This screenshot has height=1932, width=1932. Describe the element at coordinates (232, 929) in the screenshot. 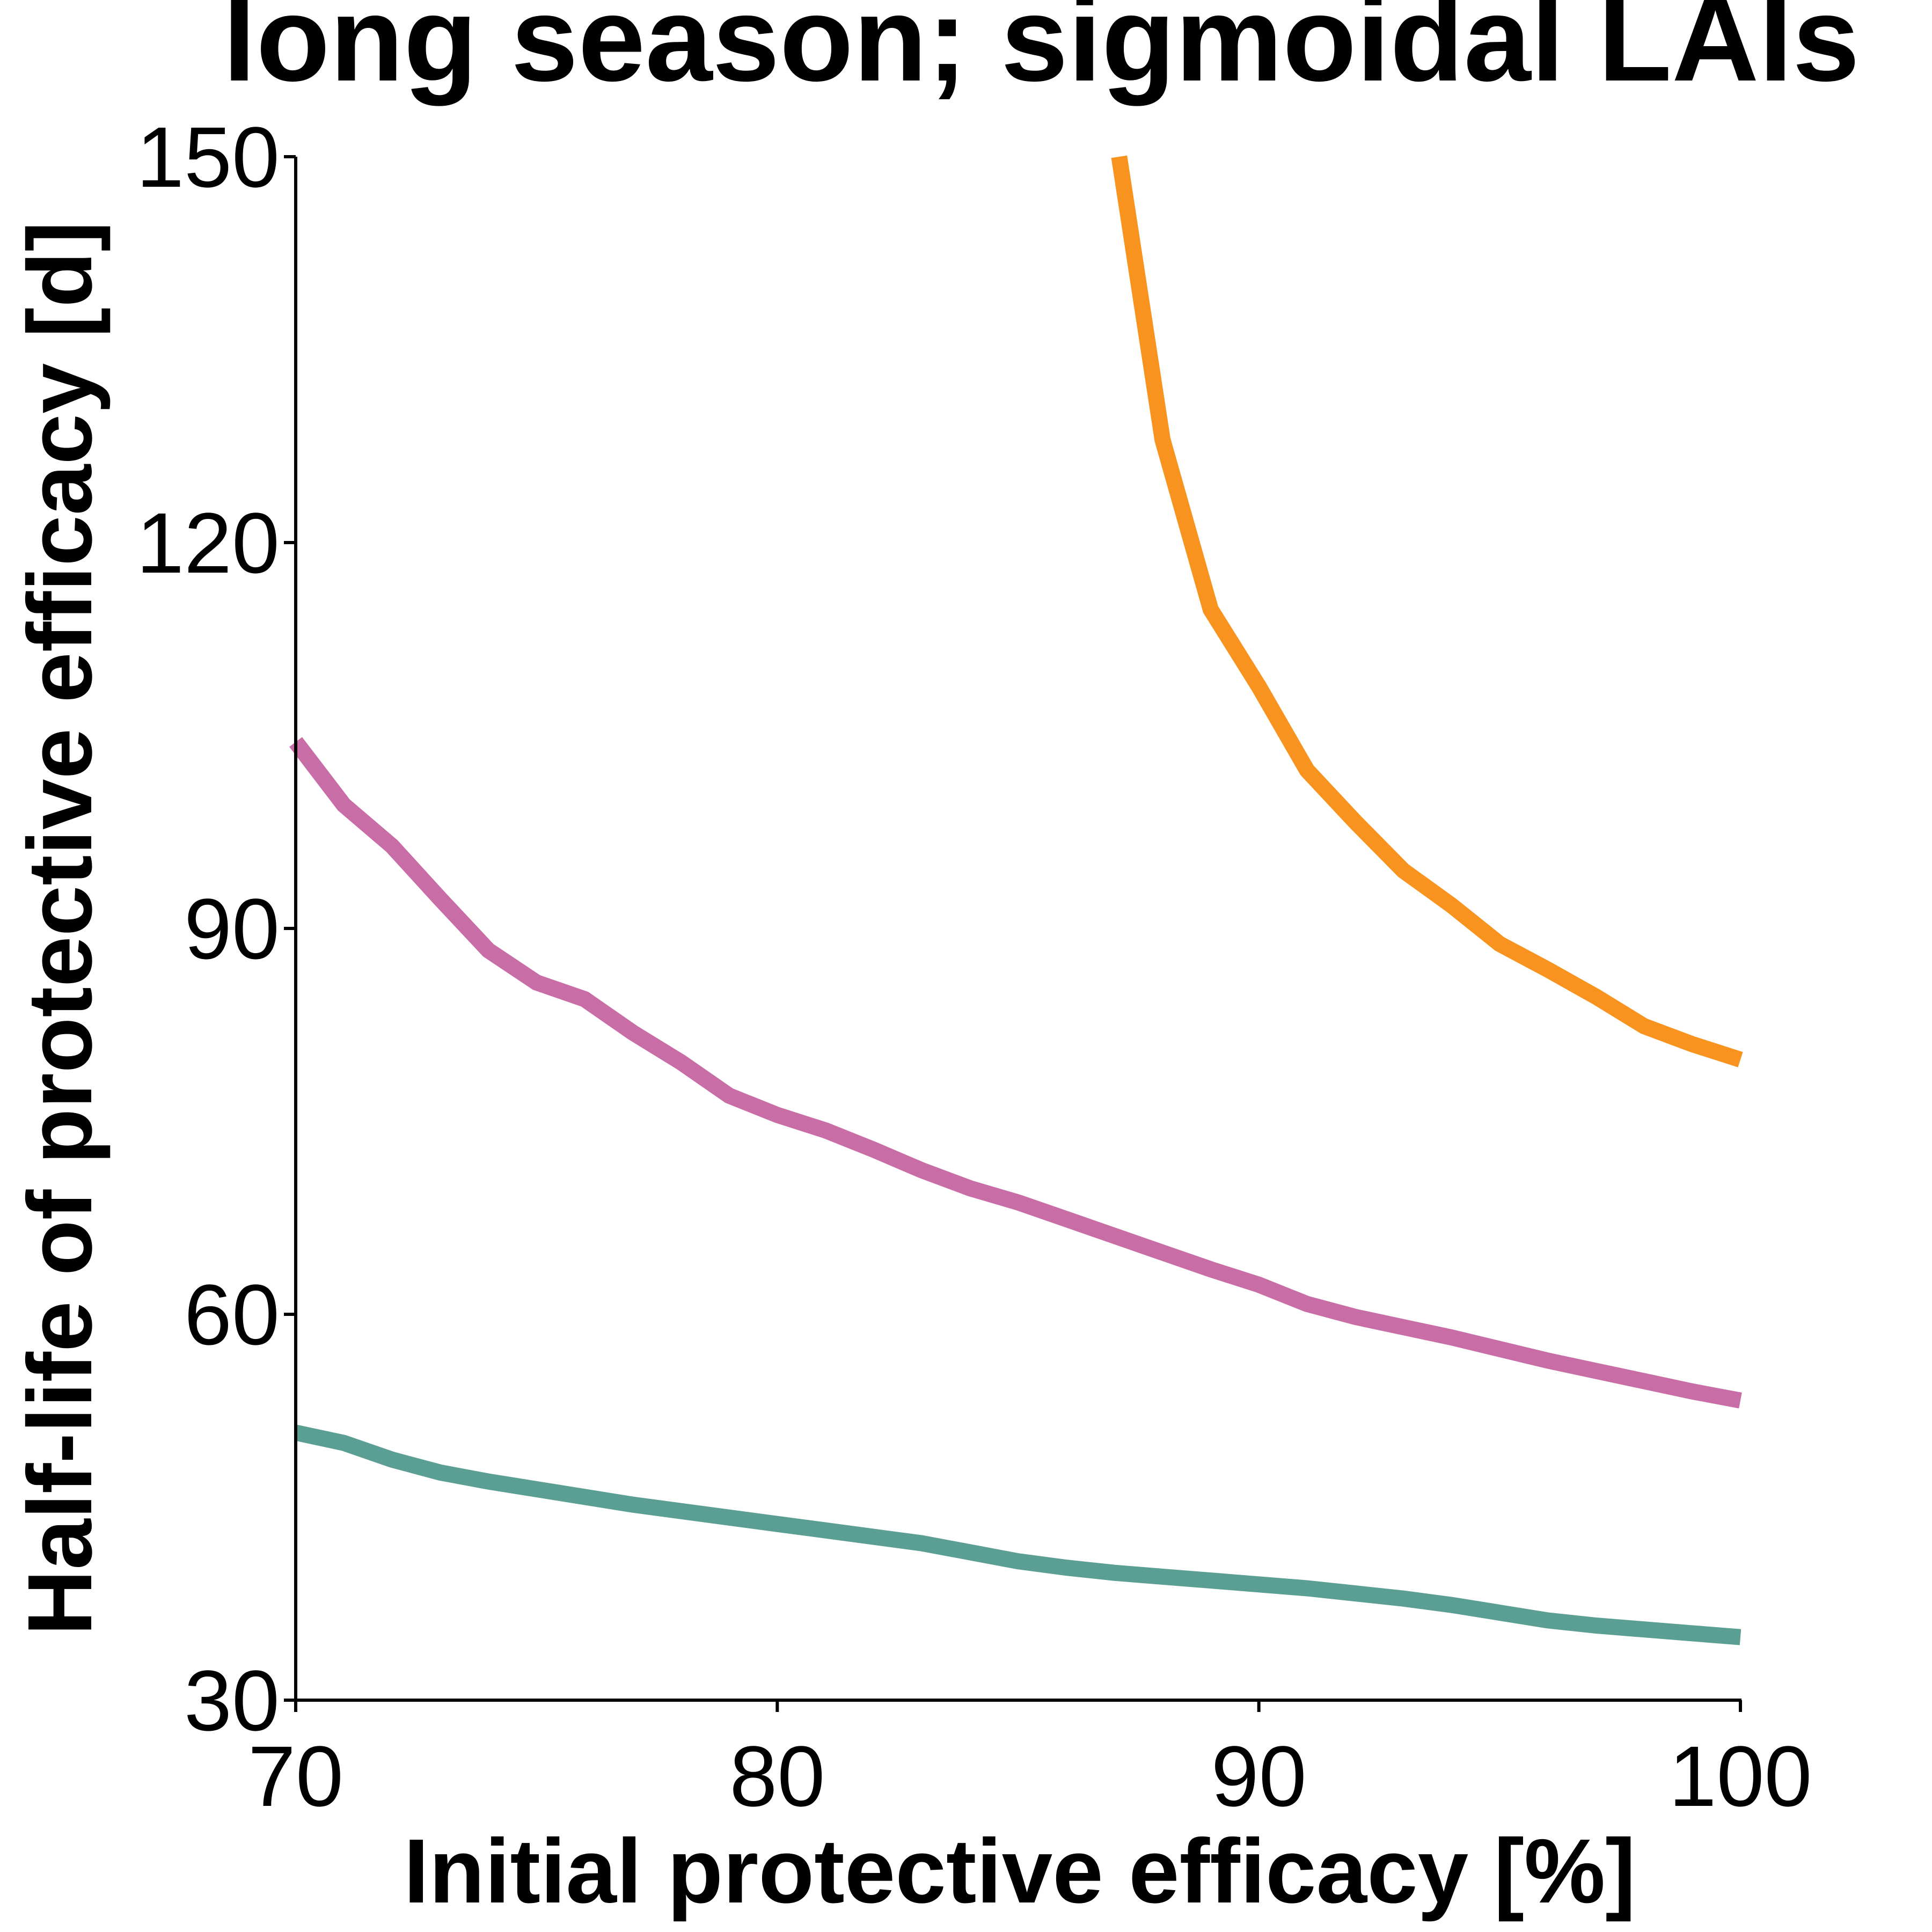

I see `y-tick-label: 90` at that location.